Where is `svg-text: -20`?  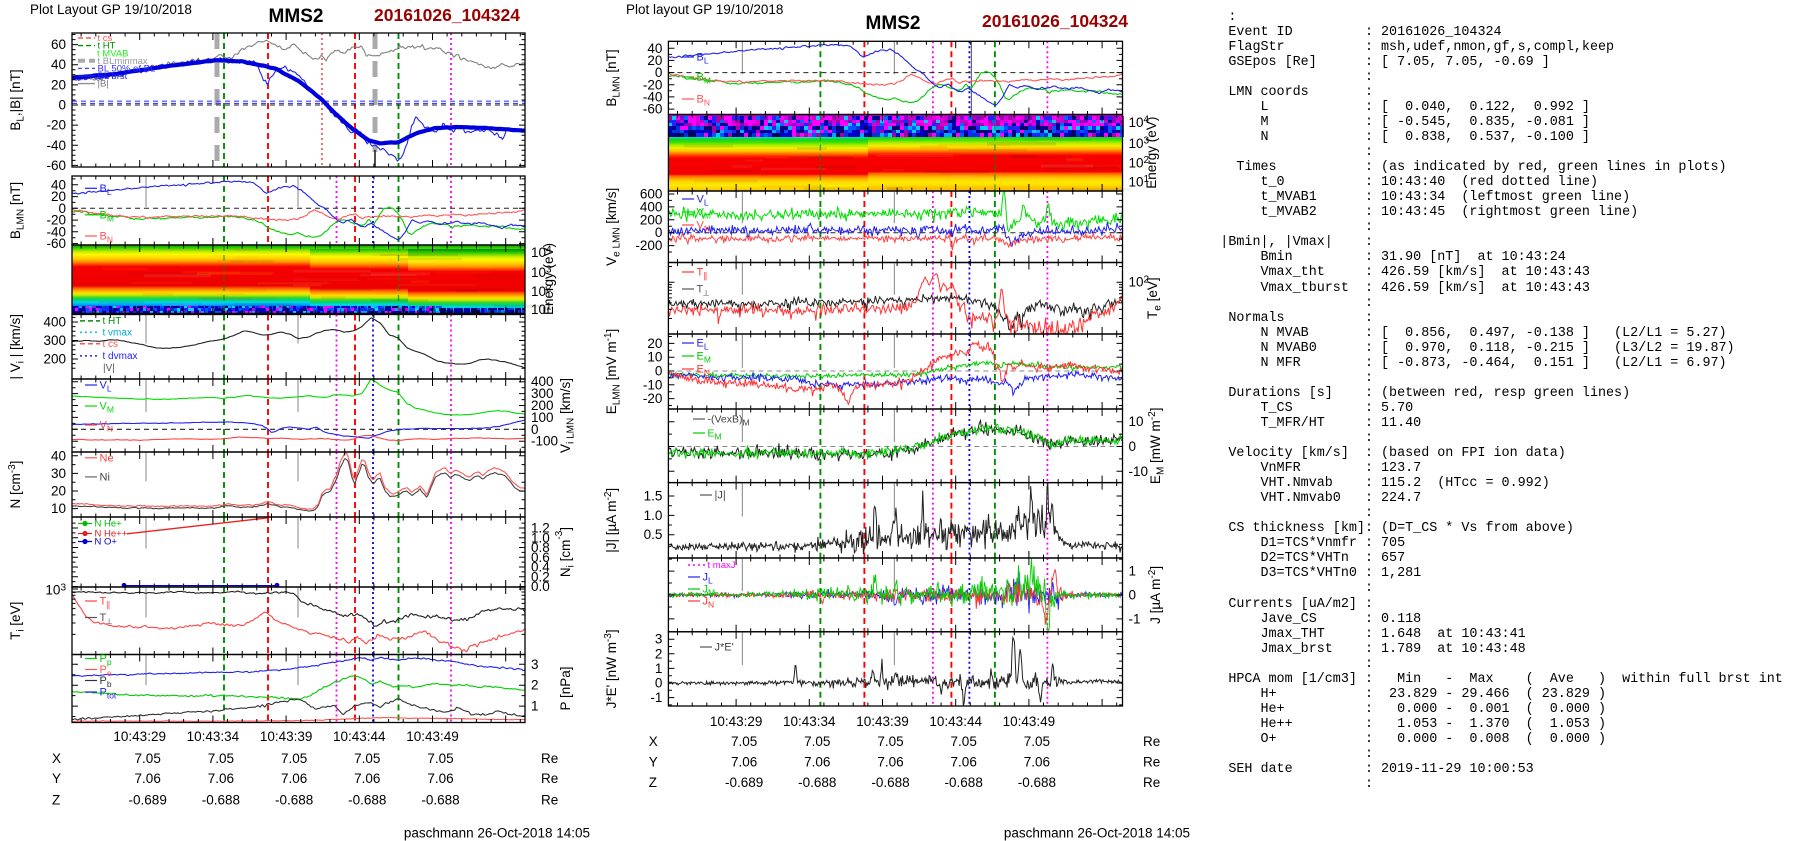 svg-text: -20 is located at coordinates (56, 220).